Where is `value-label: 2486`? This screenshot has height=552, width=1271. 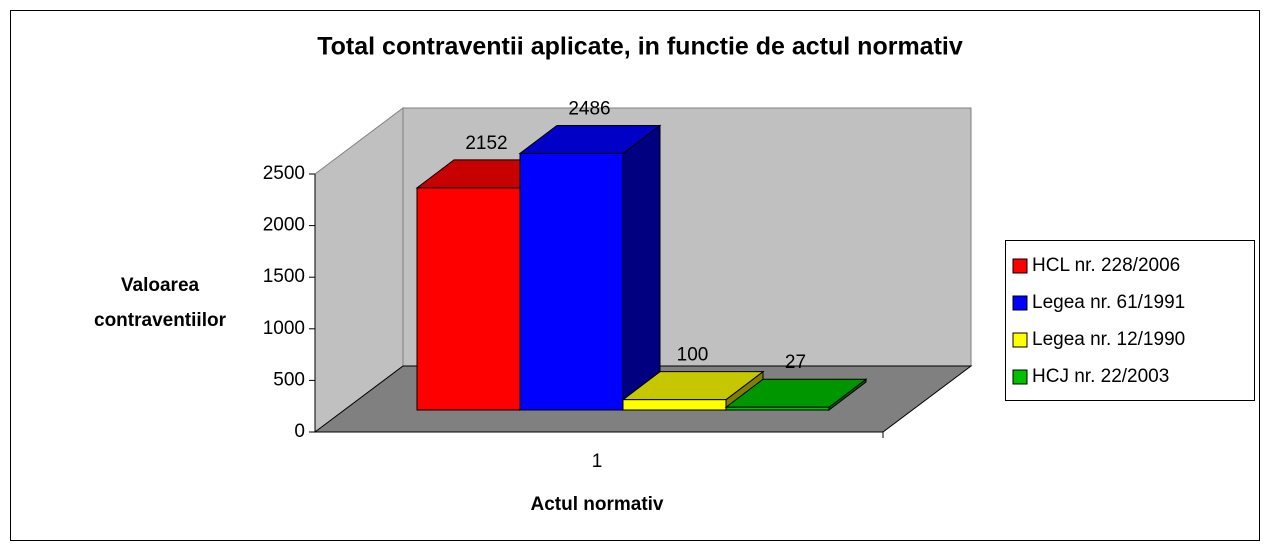 value-label: 2486 is located at coordinates (589, 108).